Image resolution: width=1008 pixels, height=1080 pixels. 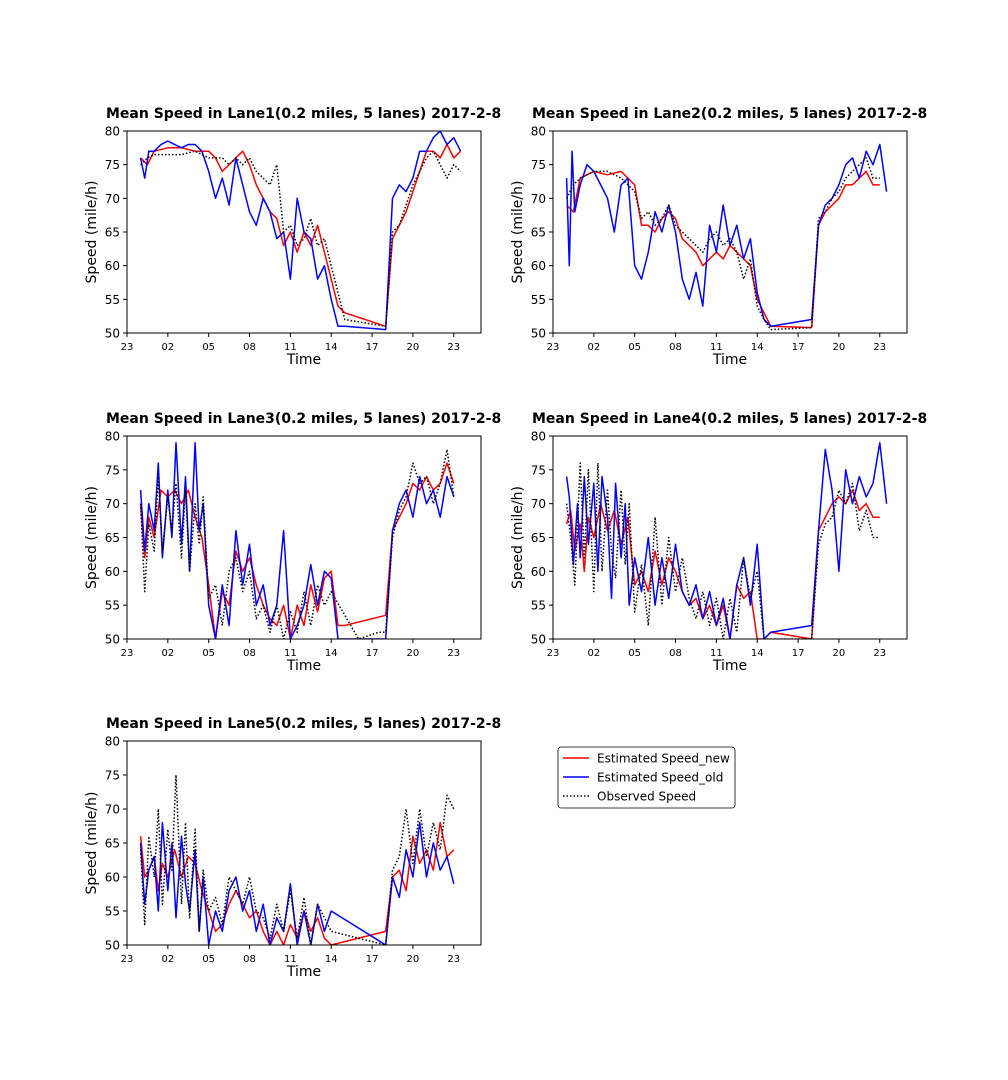 I want to click on legend-label: Observed Speed, so click(x=646, y=797).